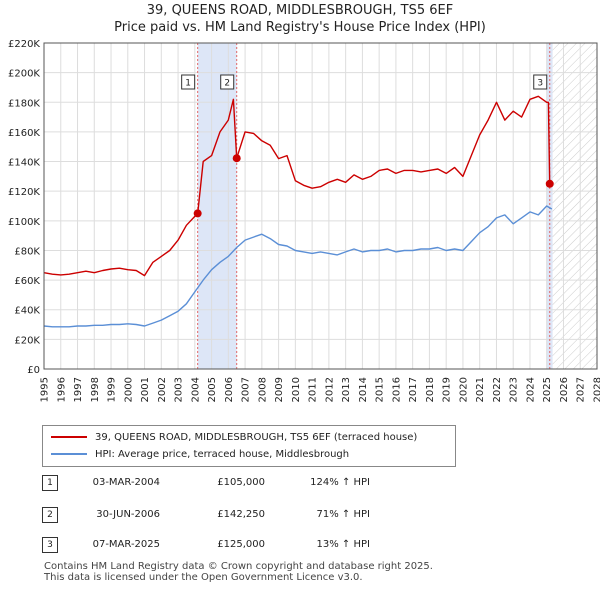 This screenshot has height=590, width=600. Describe the element at coordinates (300, 516) in the screenshot. I see `transaction-row: 2 30-JUN-2006 £142,250 71% ↑ HPI` at that location.